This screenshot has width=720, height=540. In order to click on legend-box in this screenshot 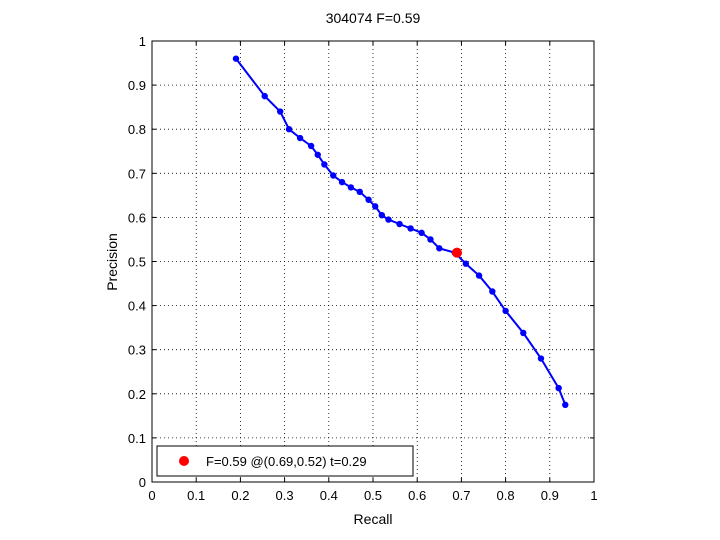, I will do `click(285, 461)`.